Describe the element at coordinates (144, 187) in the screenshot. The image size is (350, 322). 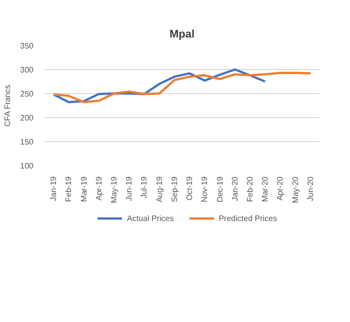
I see `x-tick-label: Jul-19` at that location.